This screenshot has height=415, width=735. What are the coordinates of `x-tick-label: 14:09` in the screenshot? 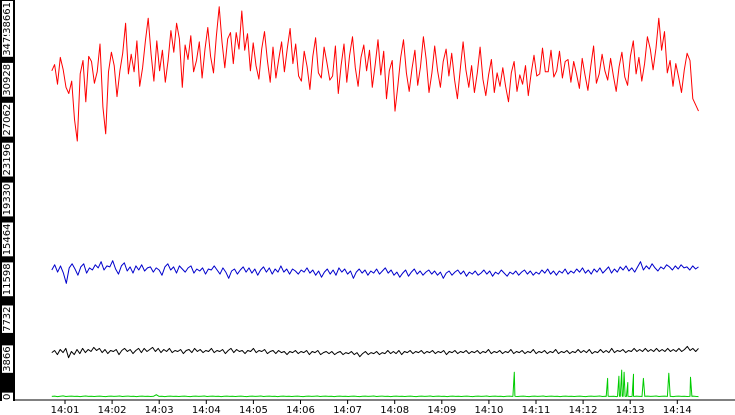 It's located at (441, 410).